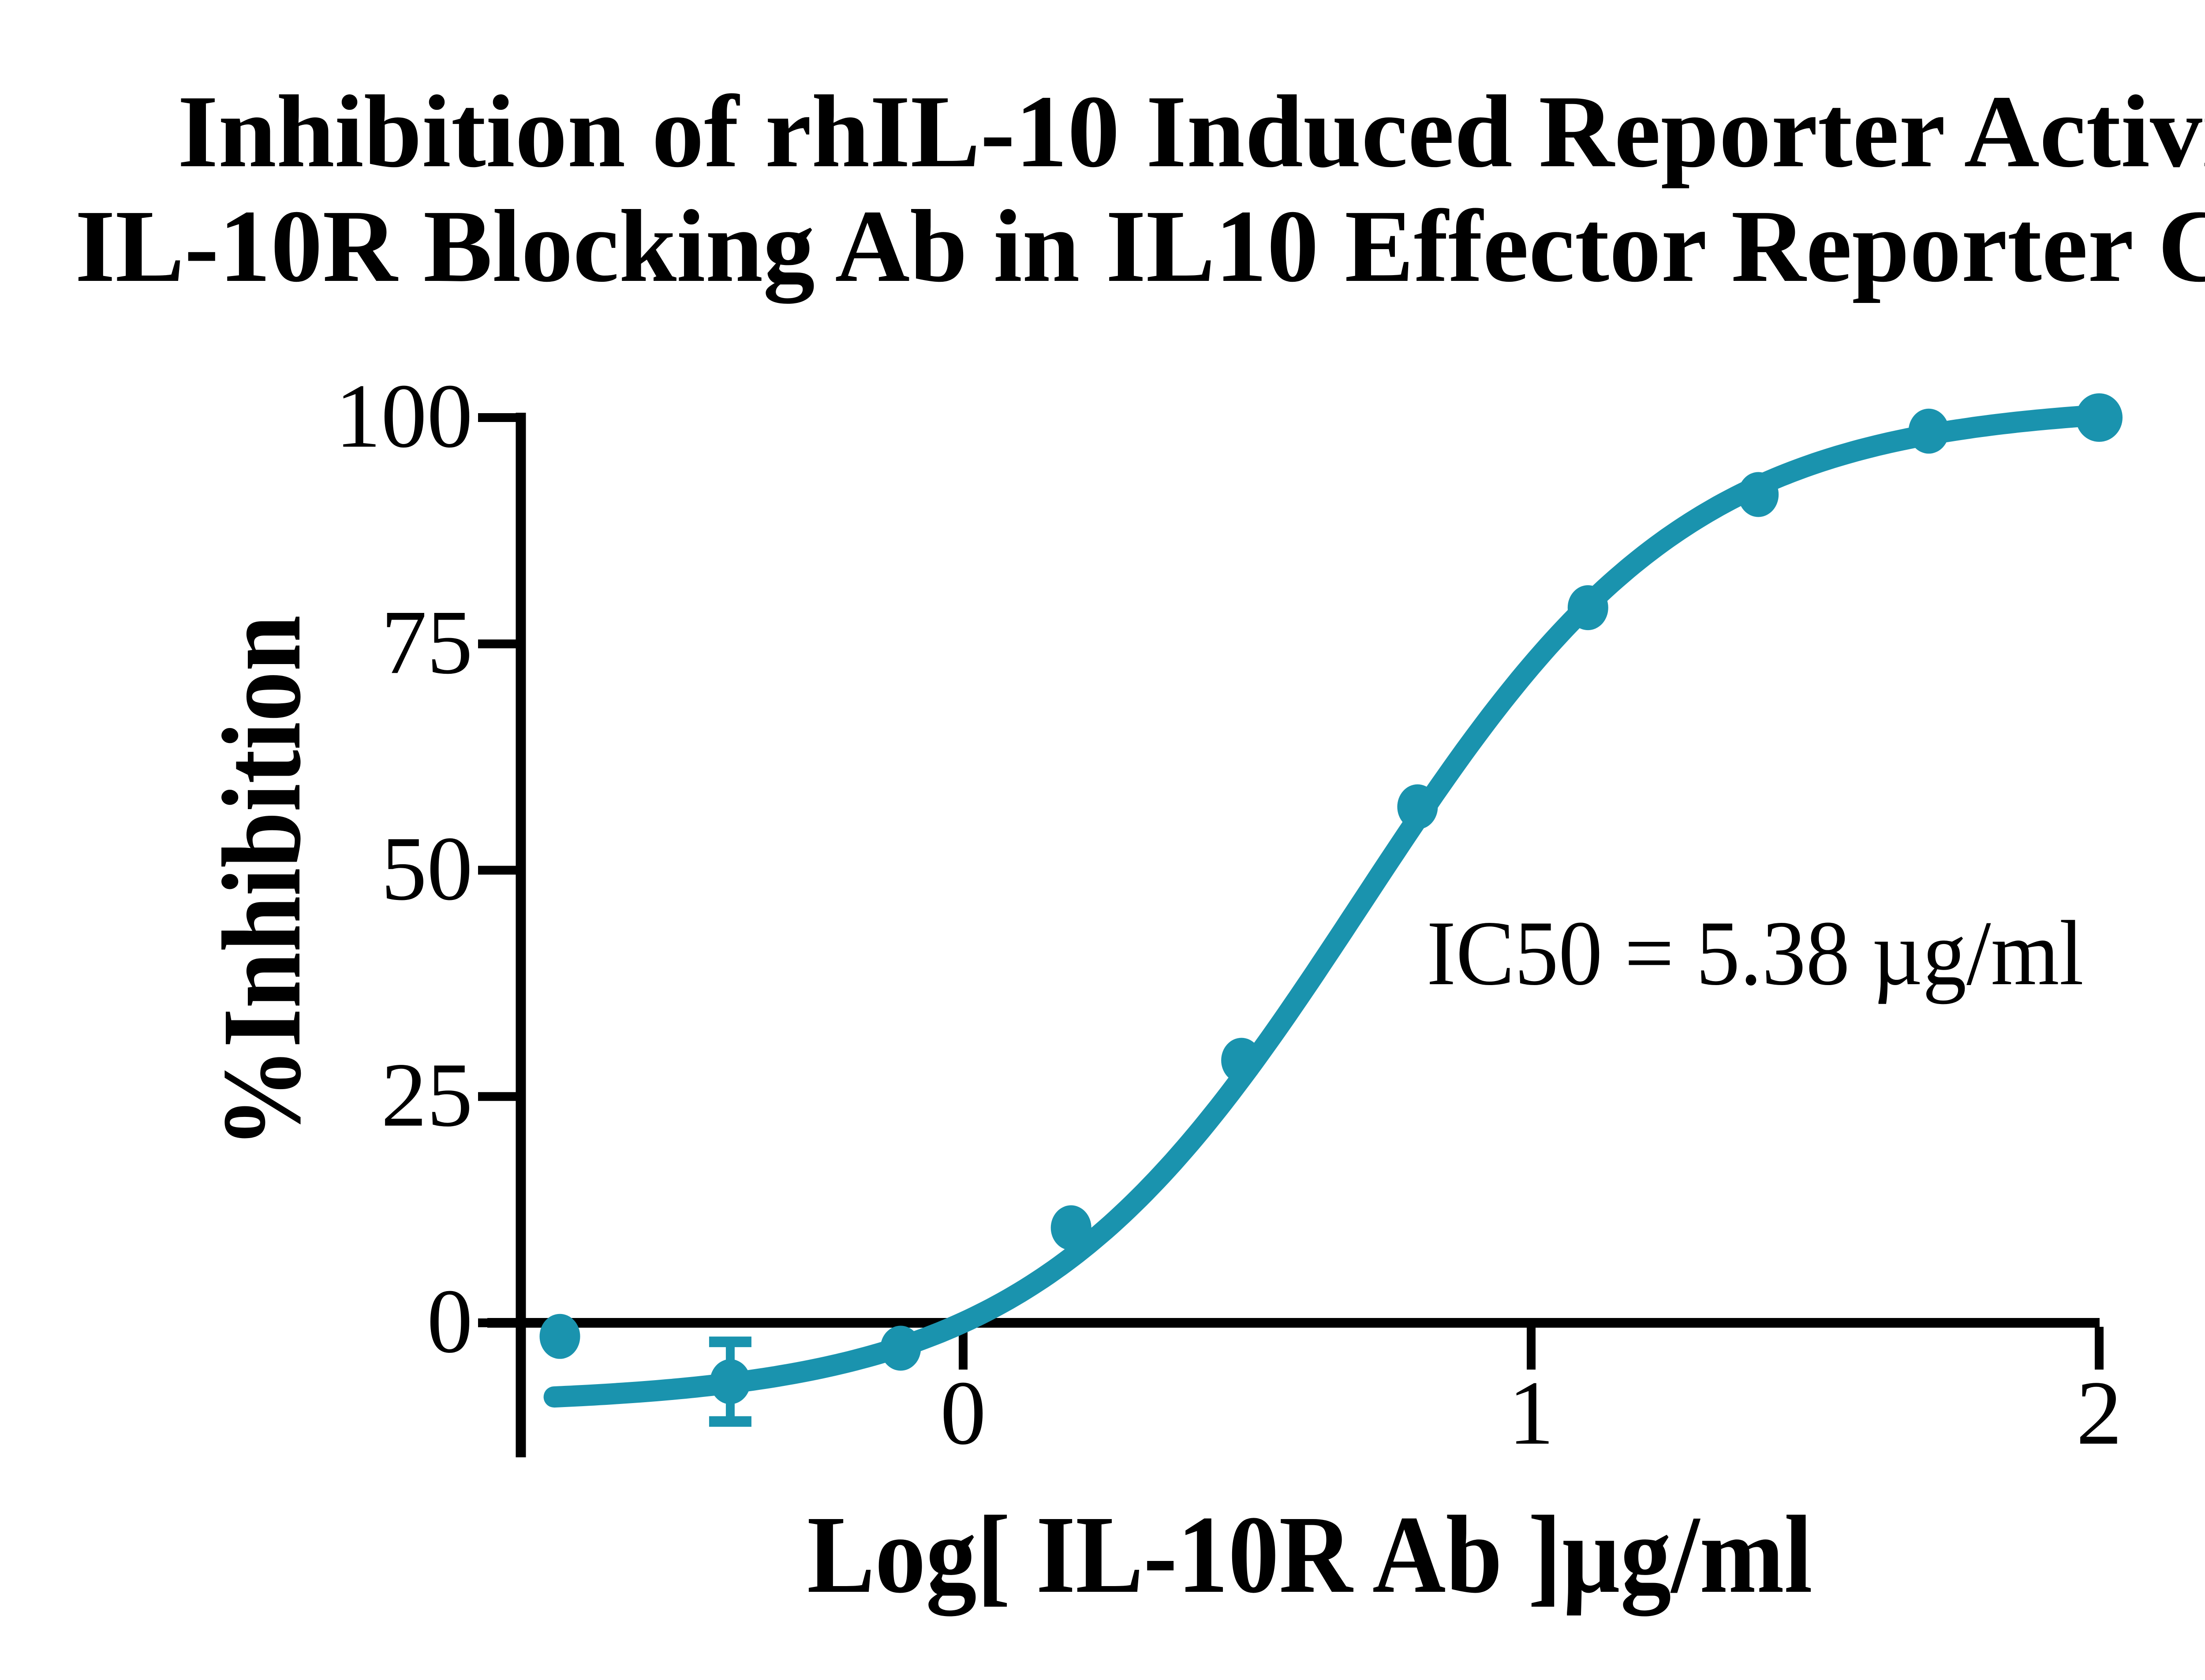 Image resolution: width=2205 pixels, height=1680 pixels. What do you see at coordinates (963, 1412) in the screenshot?
I see `x-axis-tick-label: 0` at bounding box center [963, 1412].